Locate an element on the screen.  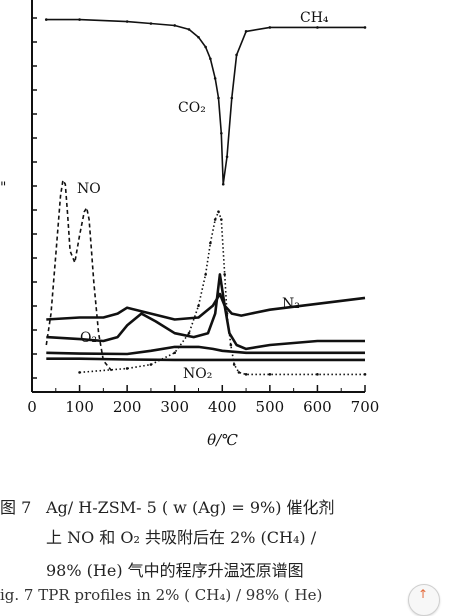
scroll-top-button: ↑ is located at coordinates (424, 600).